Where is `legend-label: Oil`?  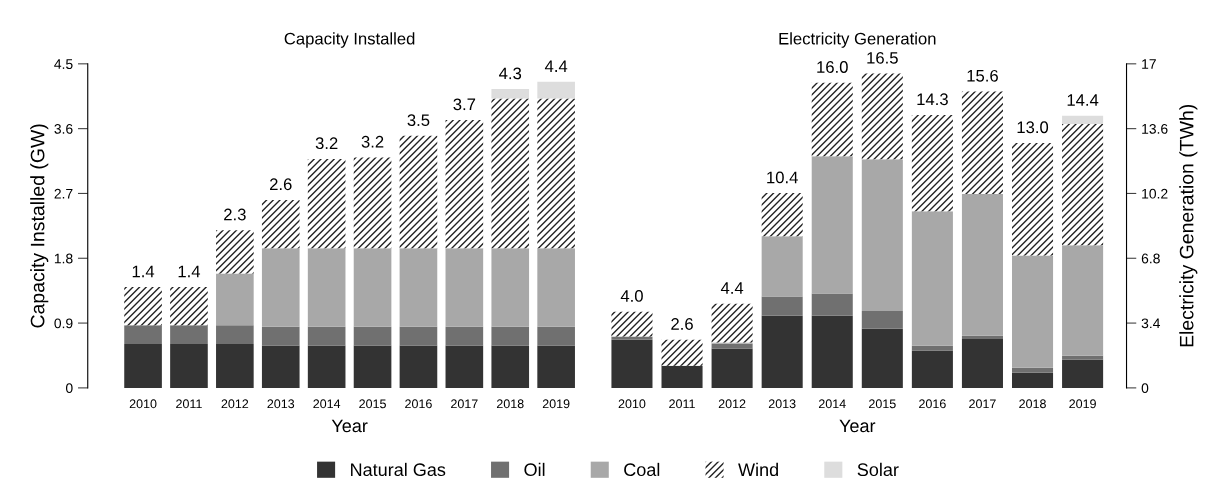 legend-label: Oil is located at coordinates (534, 469).